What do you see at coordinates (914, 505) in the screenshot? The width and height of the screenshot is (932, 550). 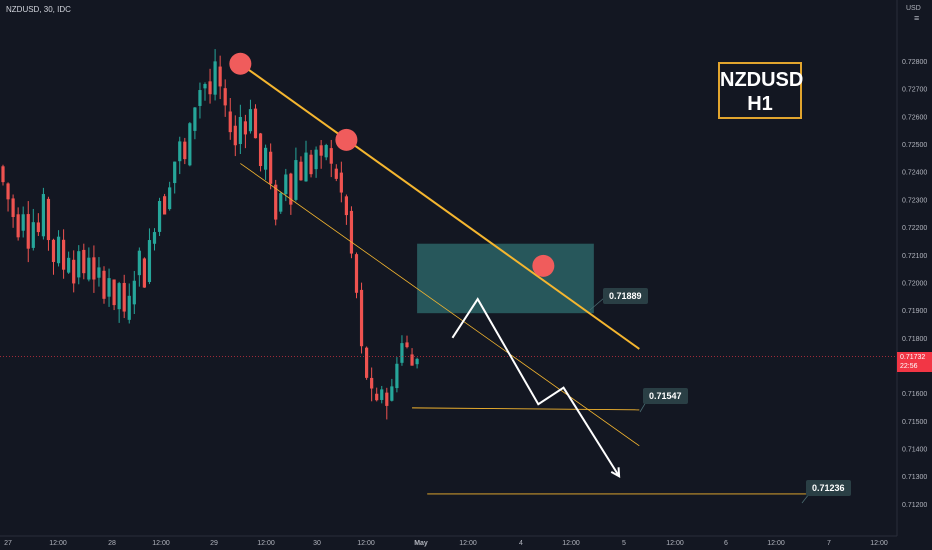 I see `y-tick-label: 0.71200` at bounding box center [914, 505].